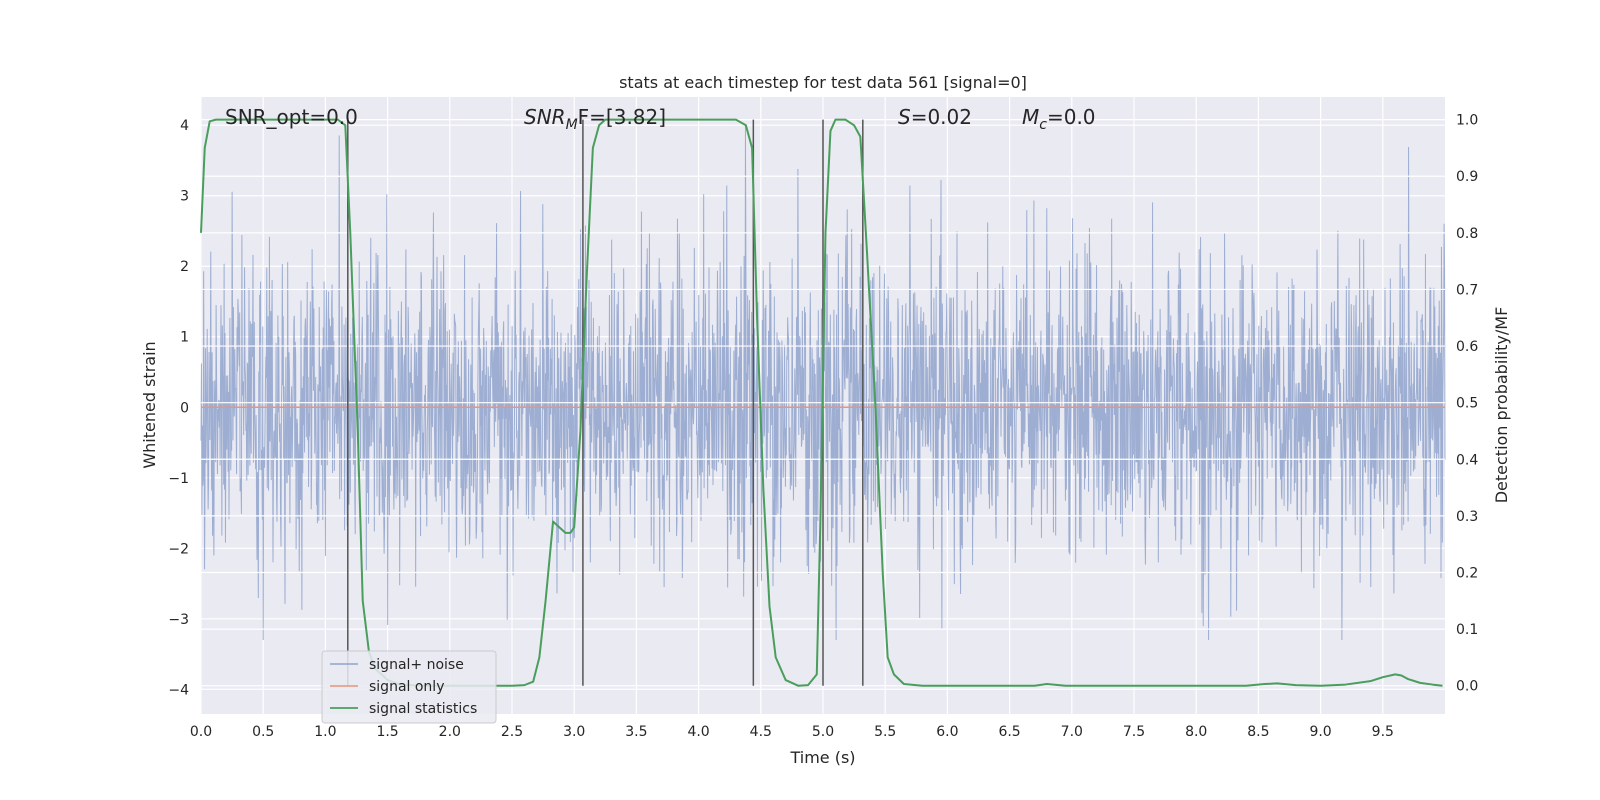 Image resolution: width=1600 pixels, height=800 pixels. I want to click on x-tick-label: 7.0, so click(1072, 732).